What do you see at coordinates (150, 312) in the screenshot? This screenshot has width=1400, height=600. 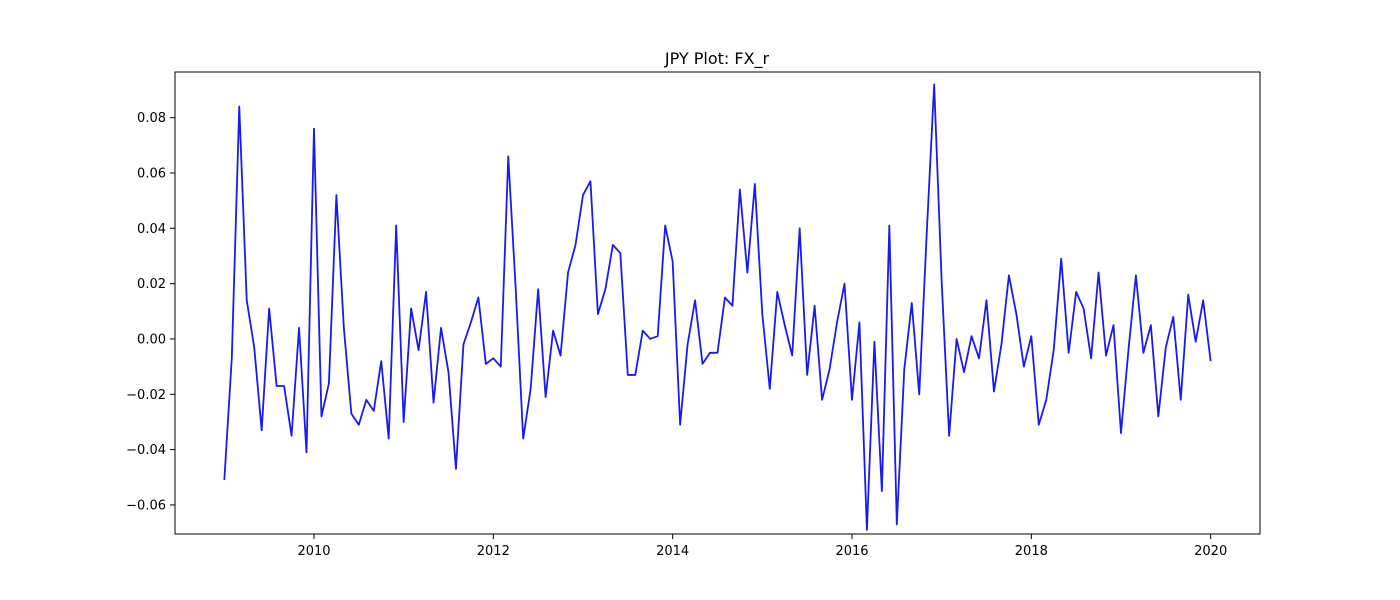 I see `y-axis: −0.06 −0.04 −0.02 0.00 0.02 0.04 0.06 0.08` at bounding box center [150, 312].